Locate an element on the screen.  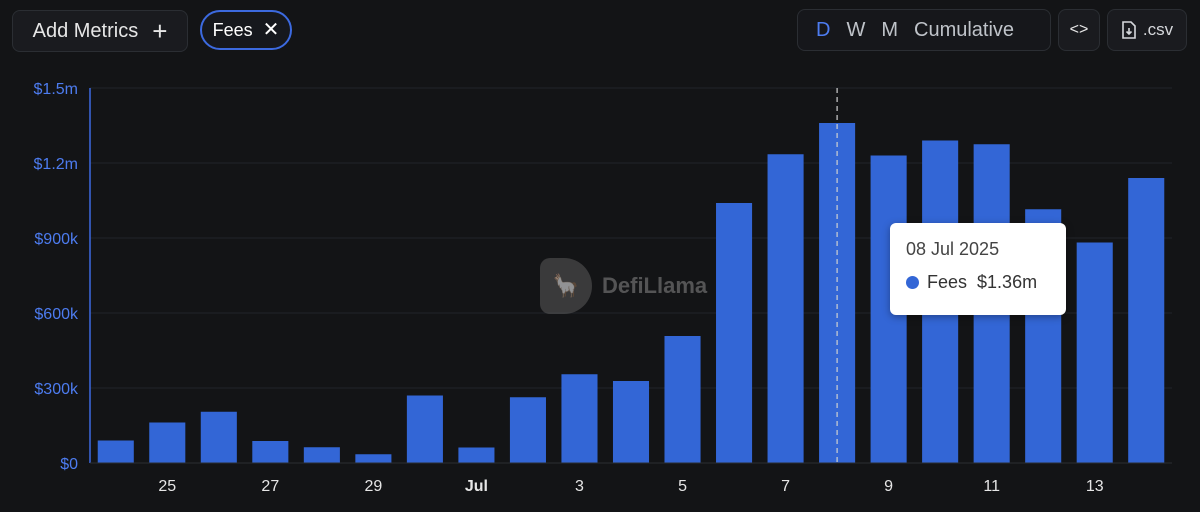
period-monthly-button: M is located at coordinates (890, 29).